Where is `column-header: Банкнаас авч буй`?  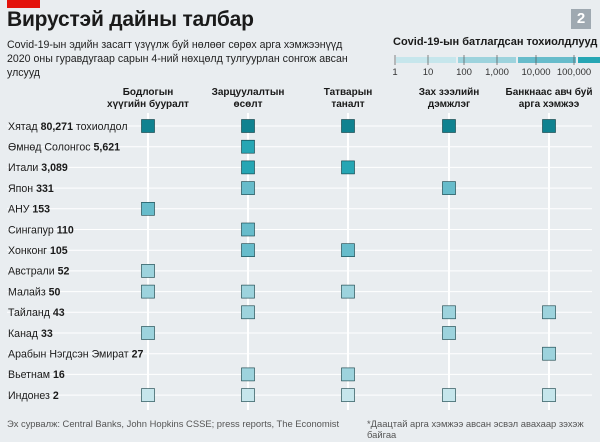
column-header: Банкнаас авч буй is located at coordinates (549, 92).